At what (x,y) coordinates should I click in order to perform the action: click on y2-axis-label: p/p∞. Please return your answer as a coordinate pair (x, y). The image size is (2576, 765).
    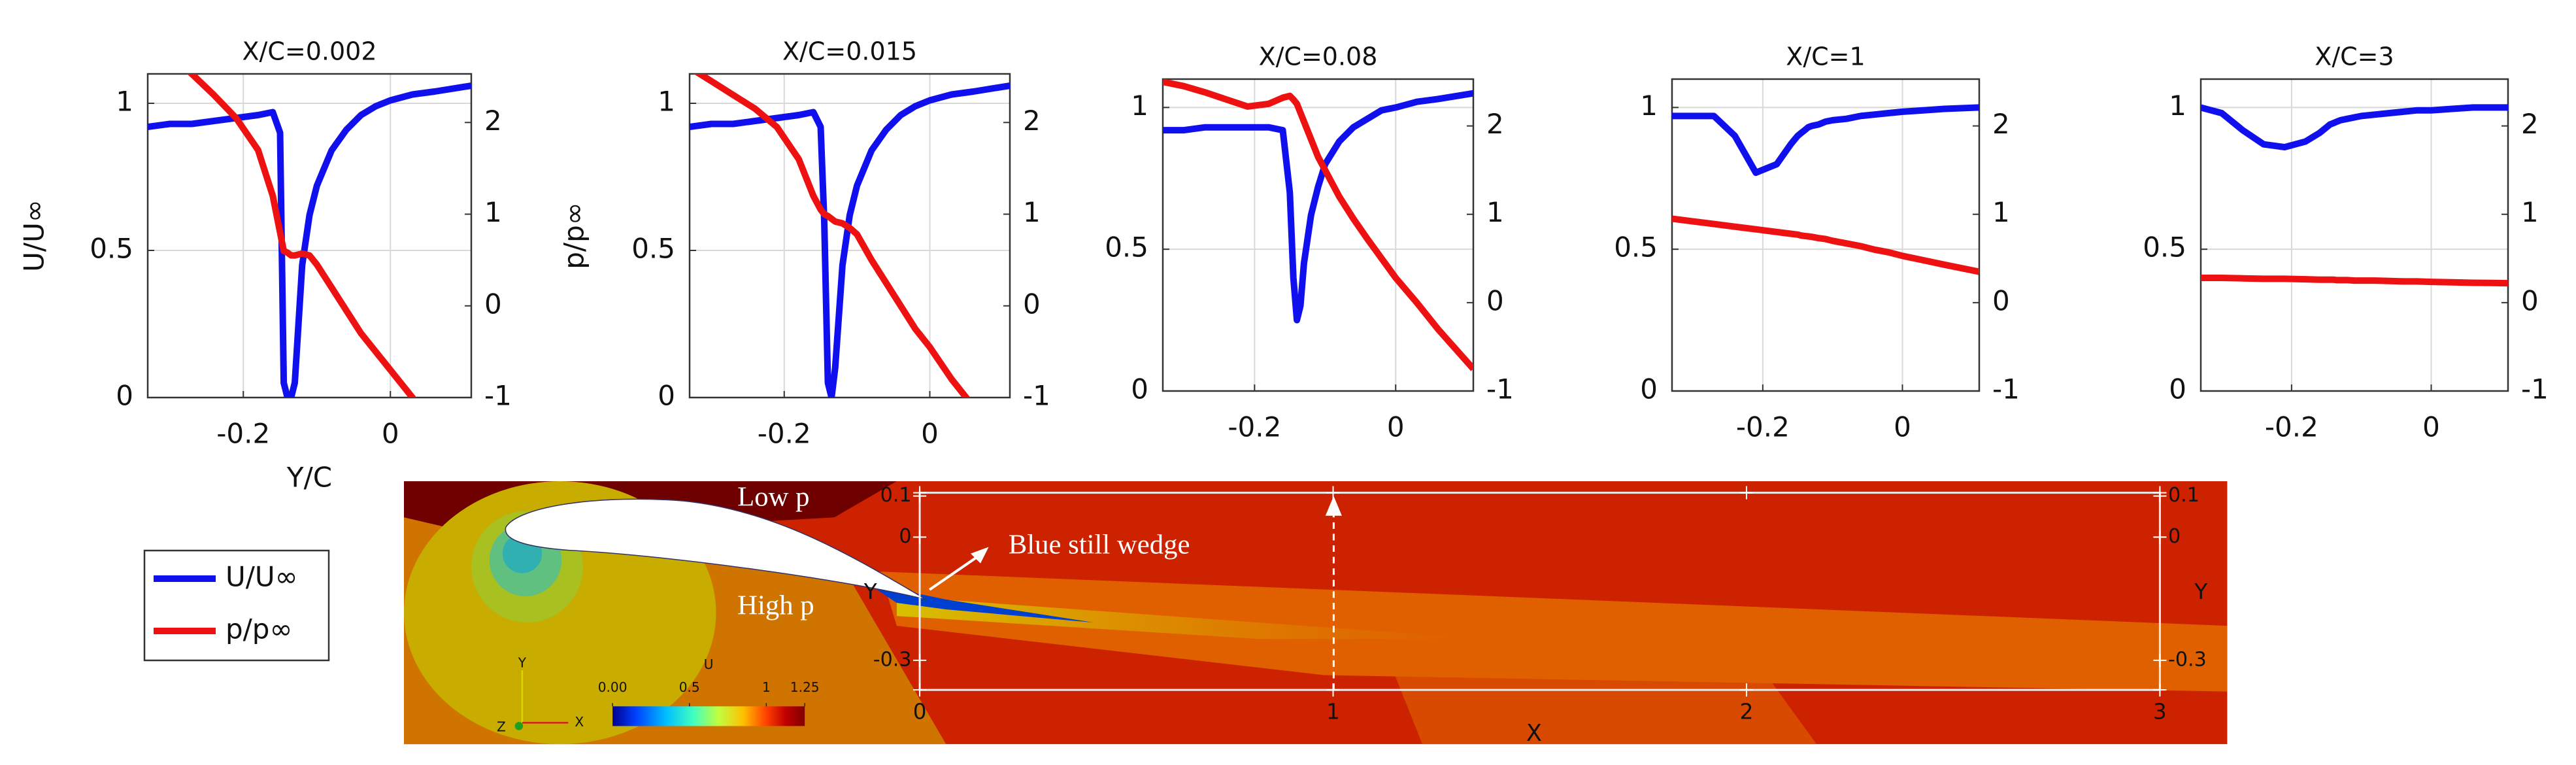
    Looking at the image, I should click on (574, 235).